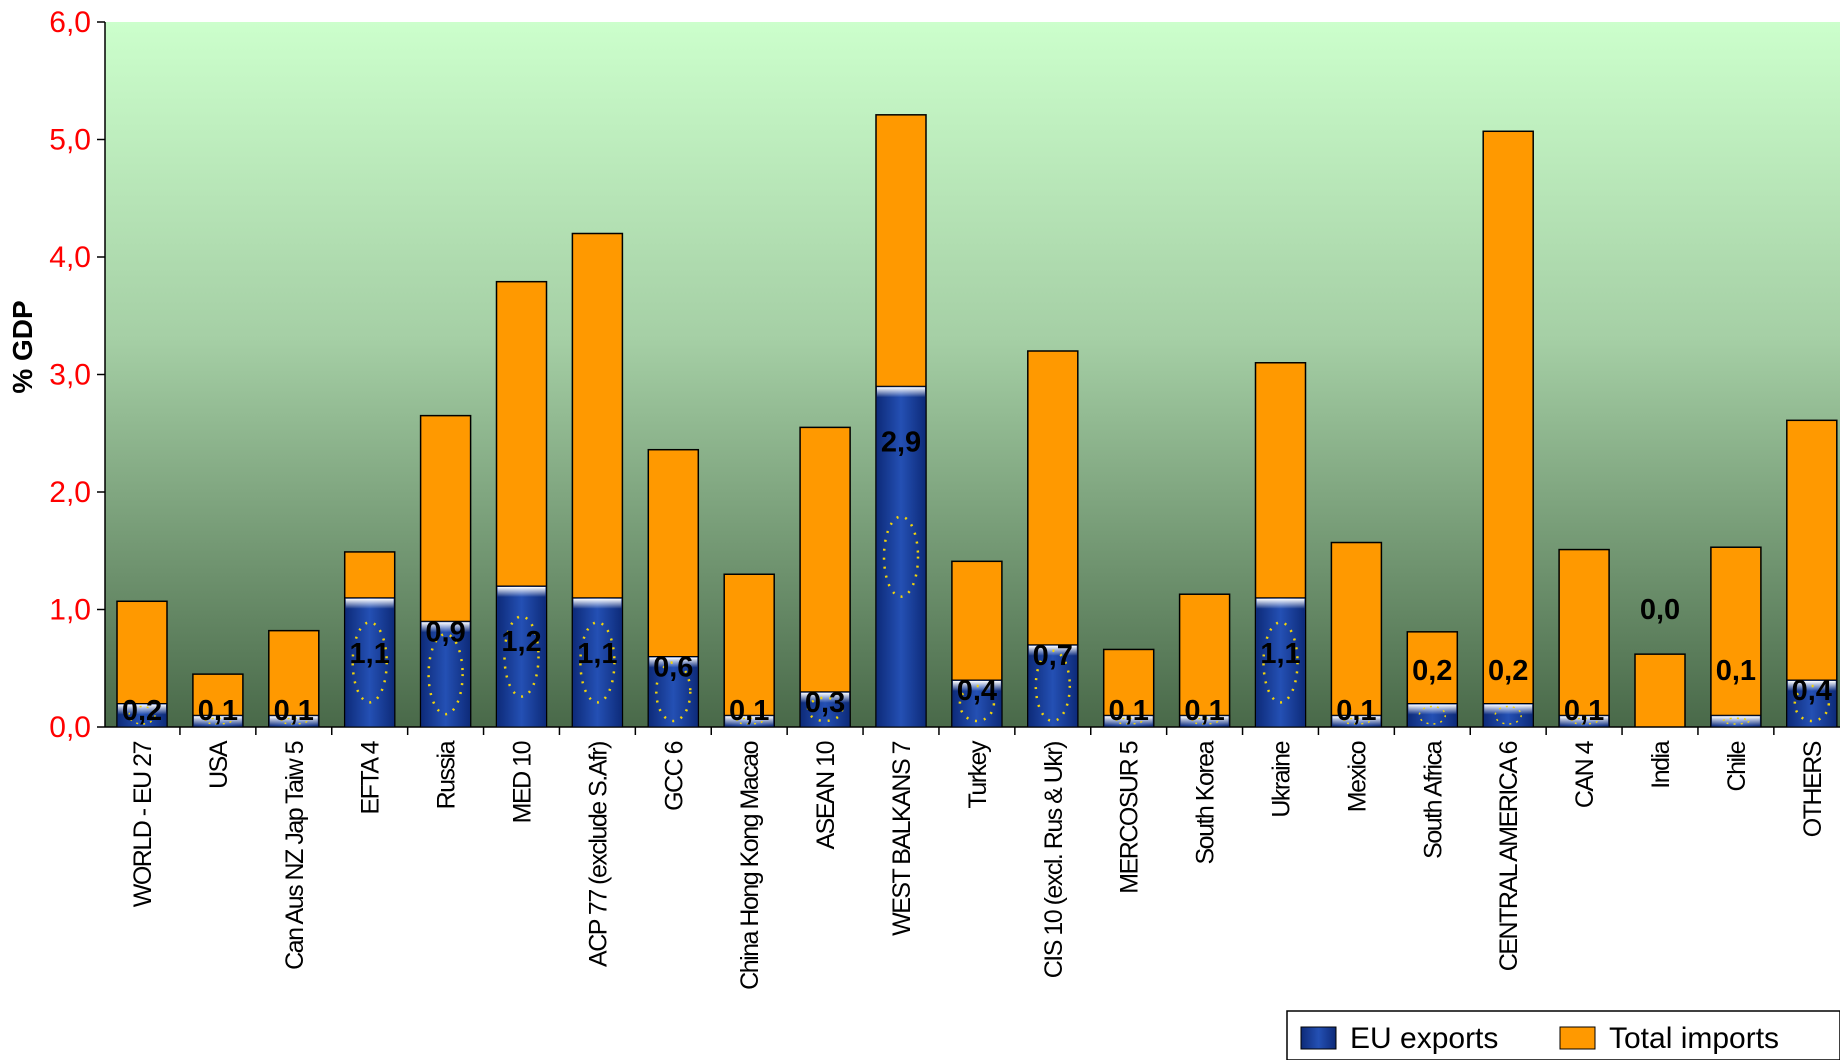  Describe the element at coordinates (1053, 656) in the screenshot. I see `data-label-eu-exports: 0,7` at that location.